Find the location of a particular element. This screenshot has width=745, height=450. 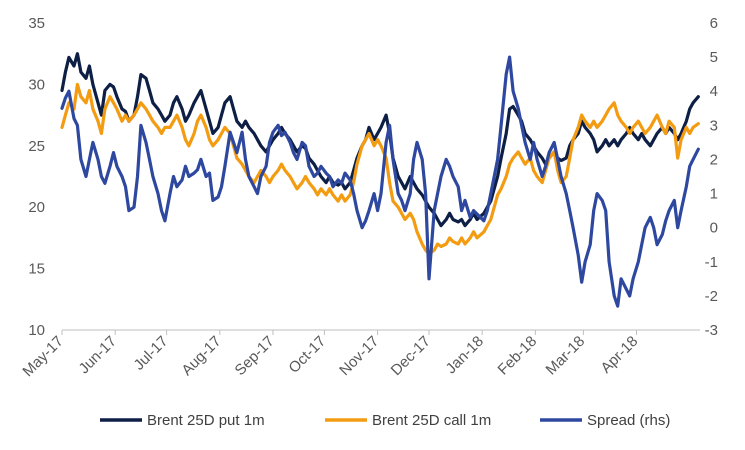

legend-label-2: Brent 25D call 1m is located at coordinates (431, 420).